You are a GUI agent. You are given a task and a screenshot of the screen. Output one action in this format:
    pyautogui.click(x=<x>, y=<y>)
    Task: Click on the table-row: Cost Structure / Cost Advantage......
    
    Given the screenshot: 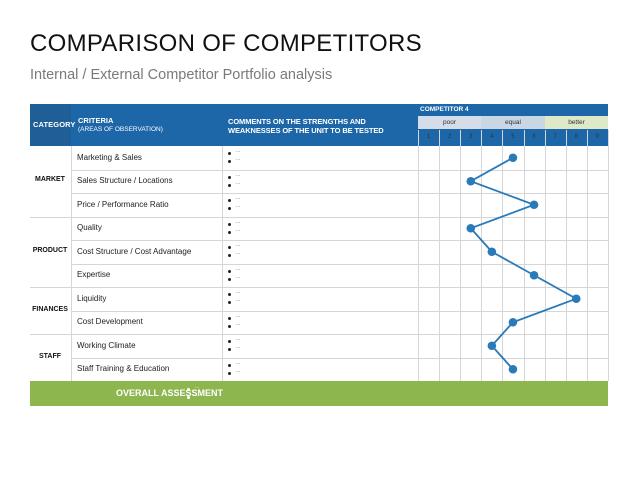 What is the action you would take?
    pyautogui.click(x=339, y=252)
    